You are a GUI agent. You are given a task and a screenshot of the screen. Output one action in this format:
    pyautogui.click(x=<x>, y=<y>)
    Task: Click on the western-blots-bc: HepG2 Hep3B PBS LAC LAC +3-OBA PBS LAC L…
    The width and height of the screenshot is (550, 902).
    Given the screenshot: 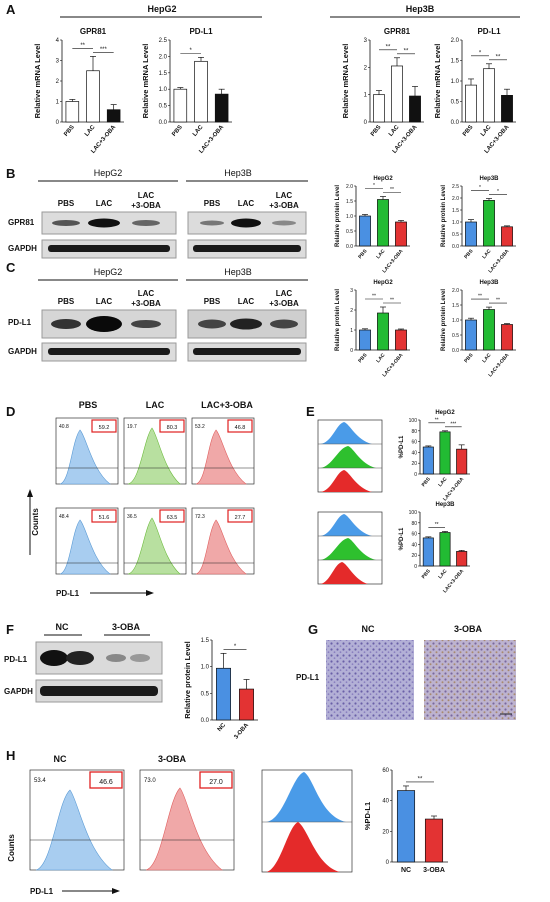 What is the action you would take?
    pyautogui.click(x=158, y=265)
    